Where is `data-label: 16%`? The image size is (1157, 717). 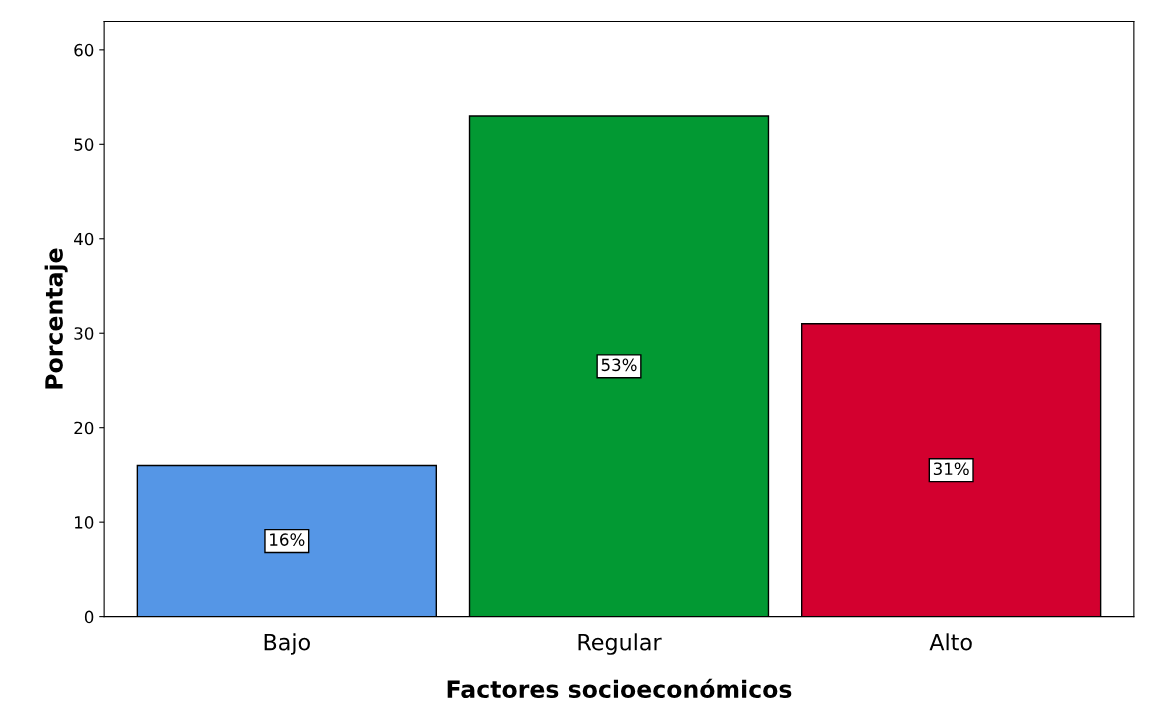 data-label: 16% is located at coordinates (287, 539).